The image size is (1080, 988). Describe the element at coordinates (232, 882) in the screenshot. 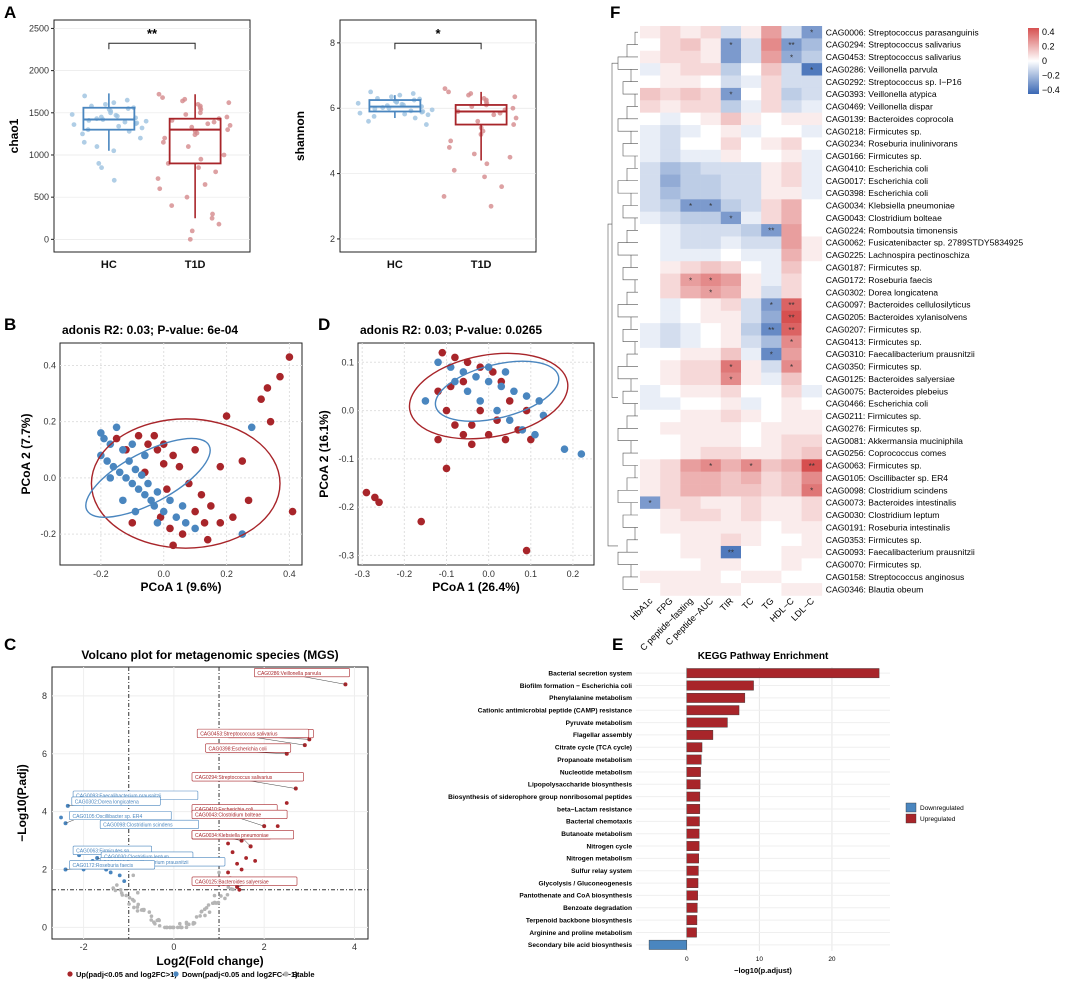

I see `gene-label: CAG0125:Bacteroides salyersiae` at that location.